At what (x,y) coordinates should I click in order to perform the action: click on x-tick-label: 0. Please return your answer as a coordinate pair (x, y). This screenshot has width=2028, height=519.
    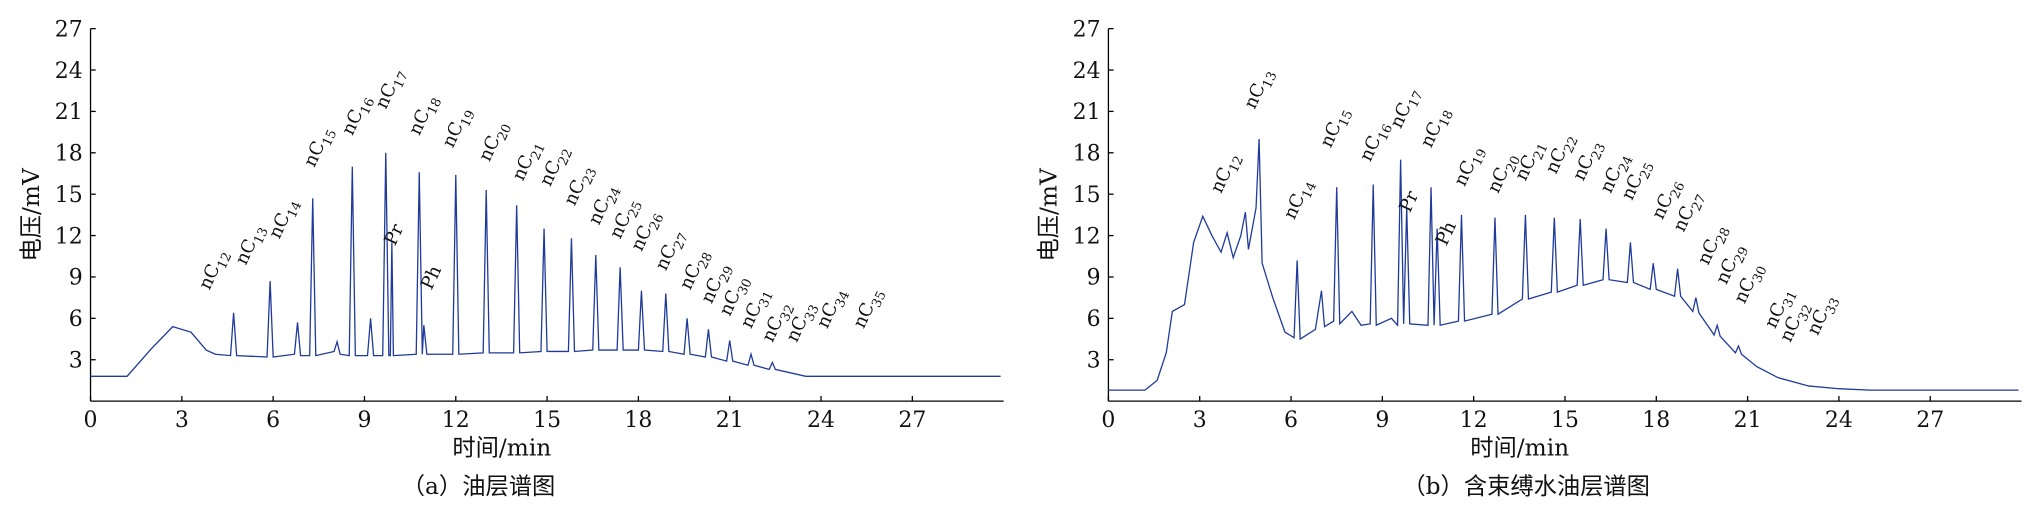
    Looking at the image, I should click on (1108, 420).